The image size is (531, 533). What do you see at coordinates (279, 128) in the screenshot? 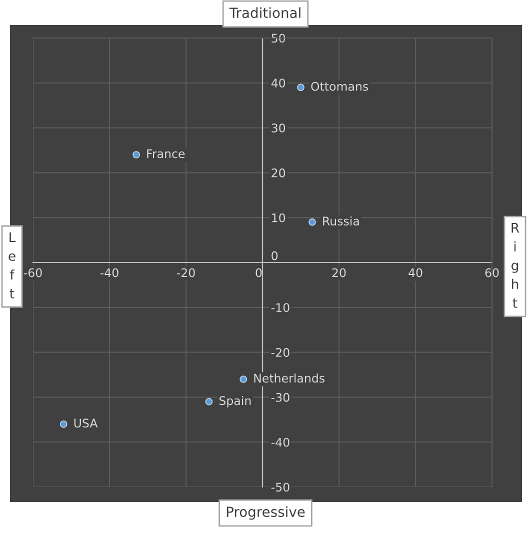
I see `y-tick-label: 30` at bounding box center [279, 128].